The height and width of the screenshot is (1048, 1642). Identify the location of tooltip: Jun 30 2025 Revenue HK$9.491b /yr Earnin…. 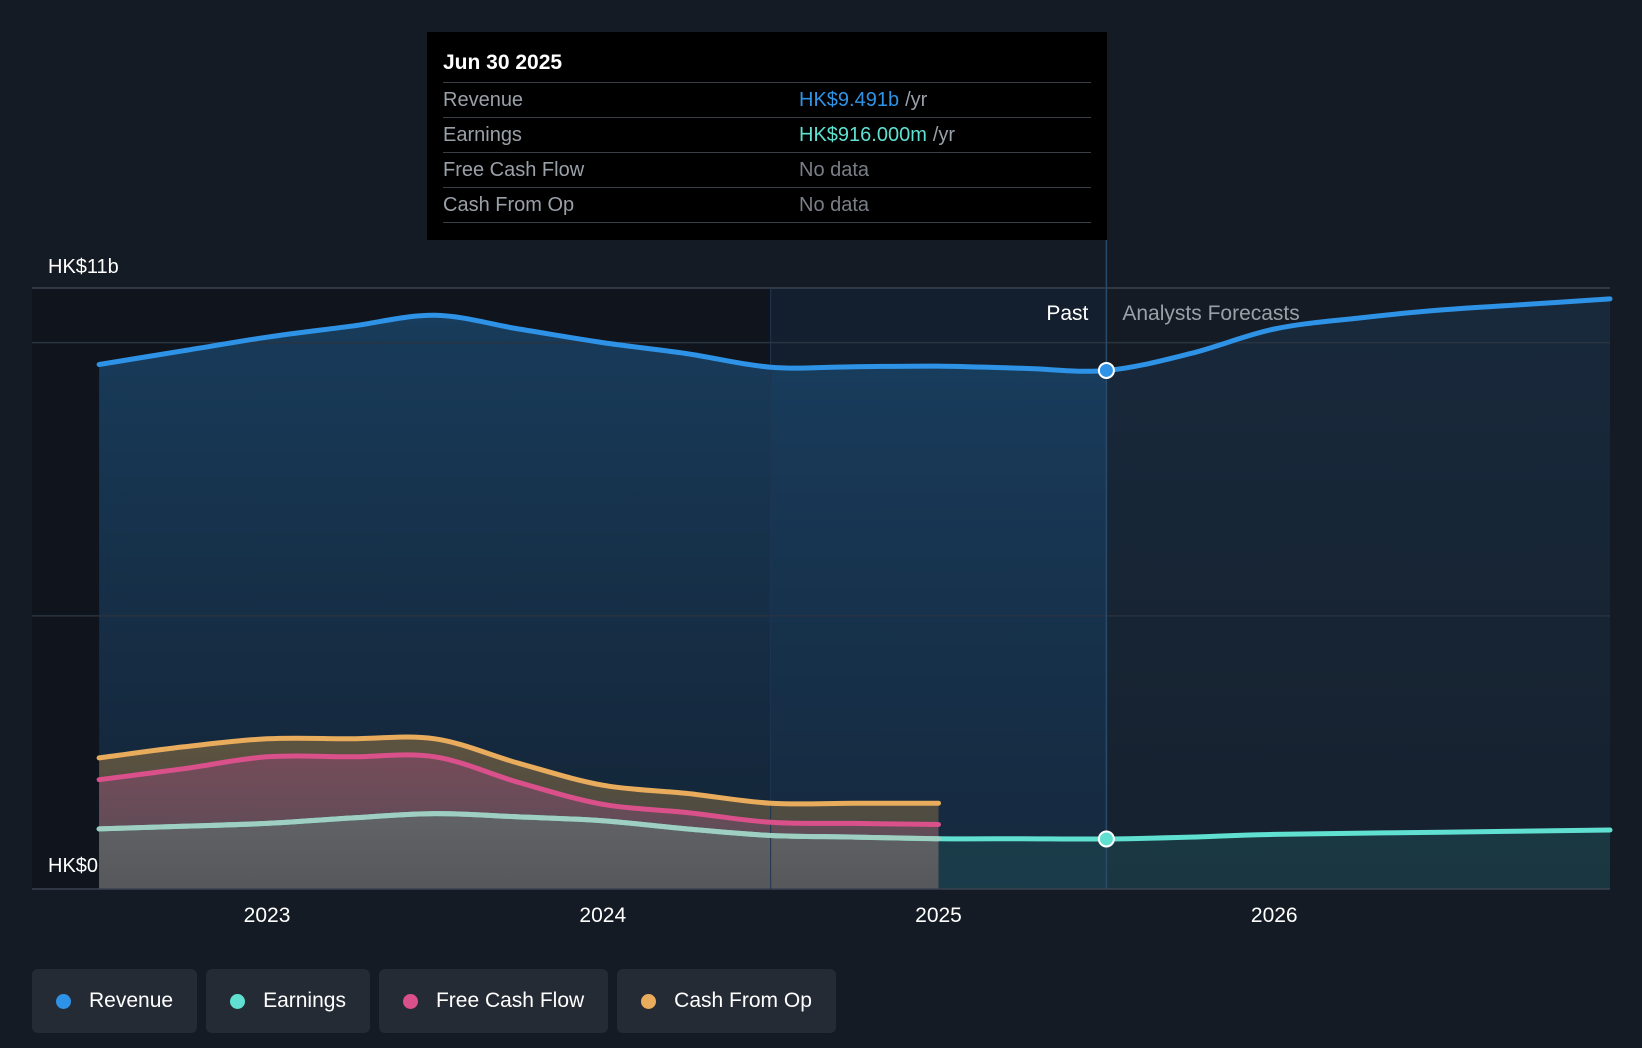
(767, 136).